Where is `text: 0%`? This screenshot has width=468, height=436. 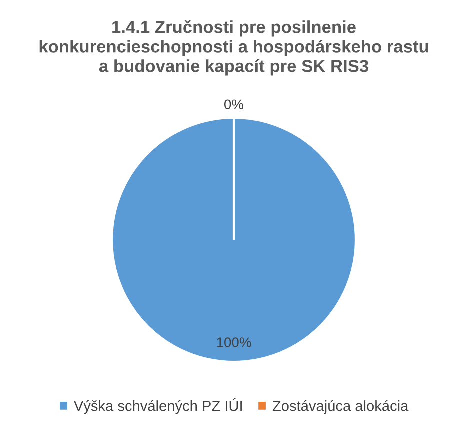 text: 0% is located at coordinates (234, 105).